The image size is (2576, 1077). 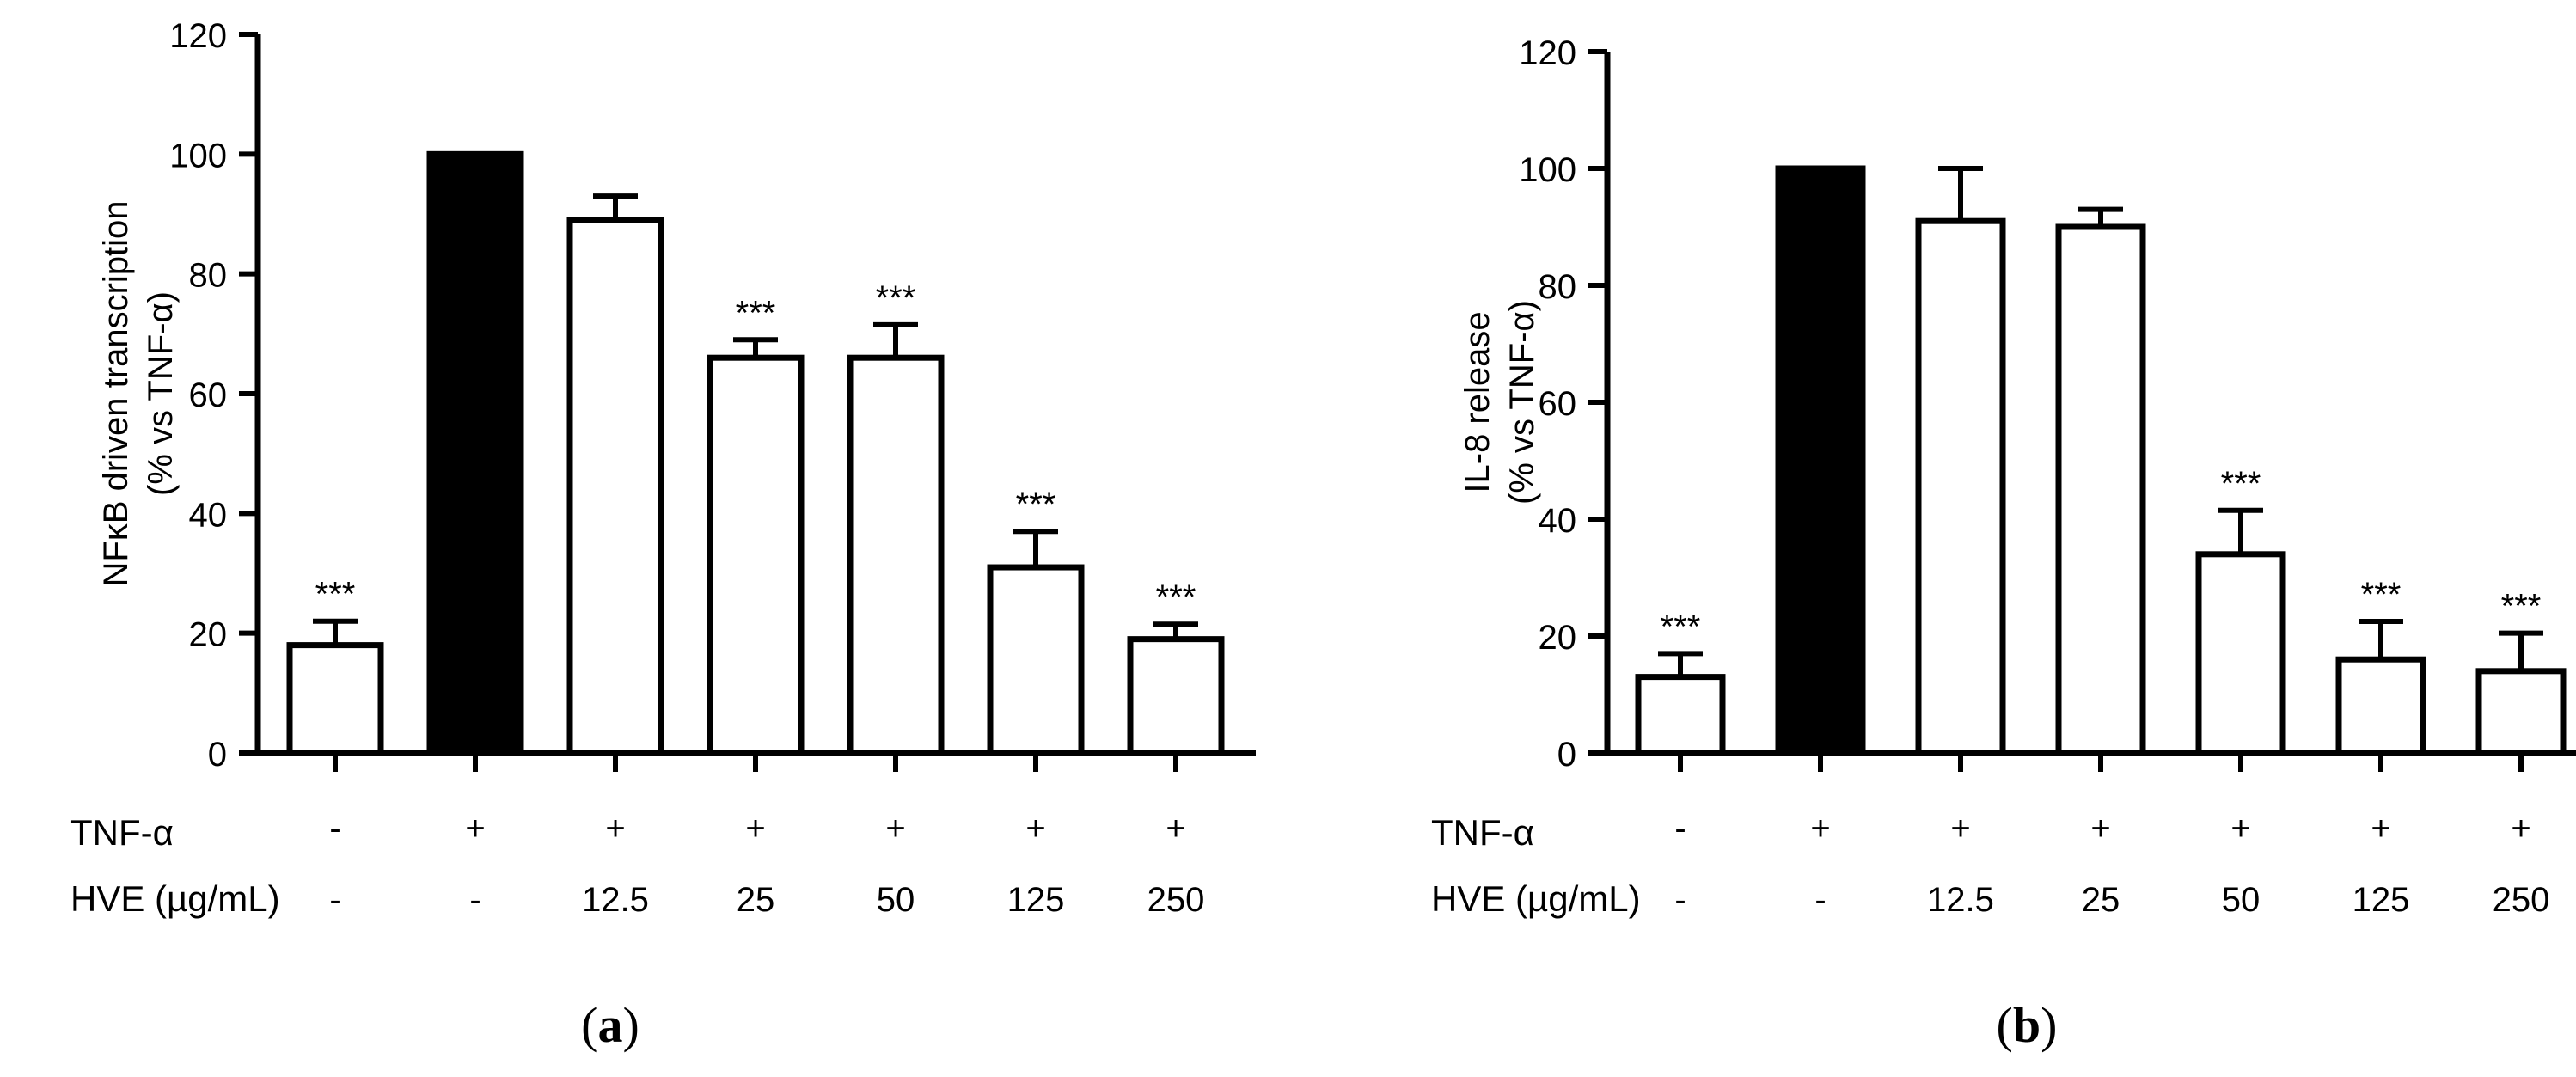 What do you see at coordinates (2027, 1025) in the screenshot?
I see `panel-label: (b)` at bounding box center [2027, 1025].